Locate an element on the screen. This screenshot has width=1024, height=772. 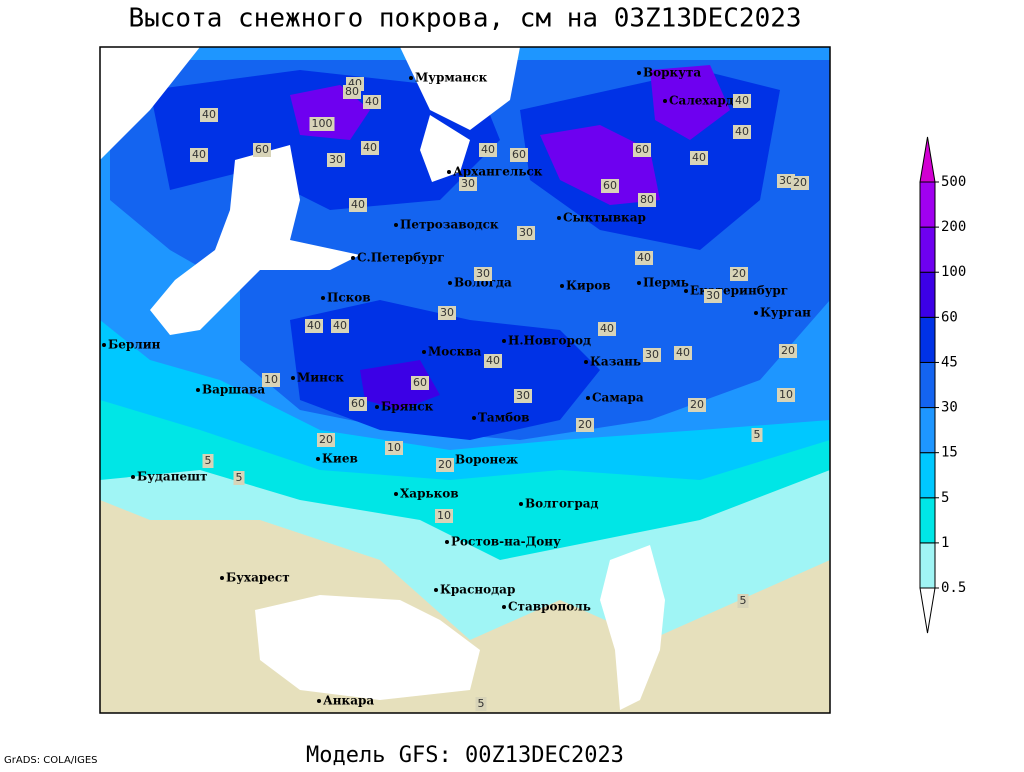
city-label: Краснодар is located at coordinates (477, 590).